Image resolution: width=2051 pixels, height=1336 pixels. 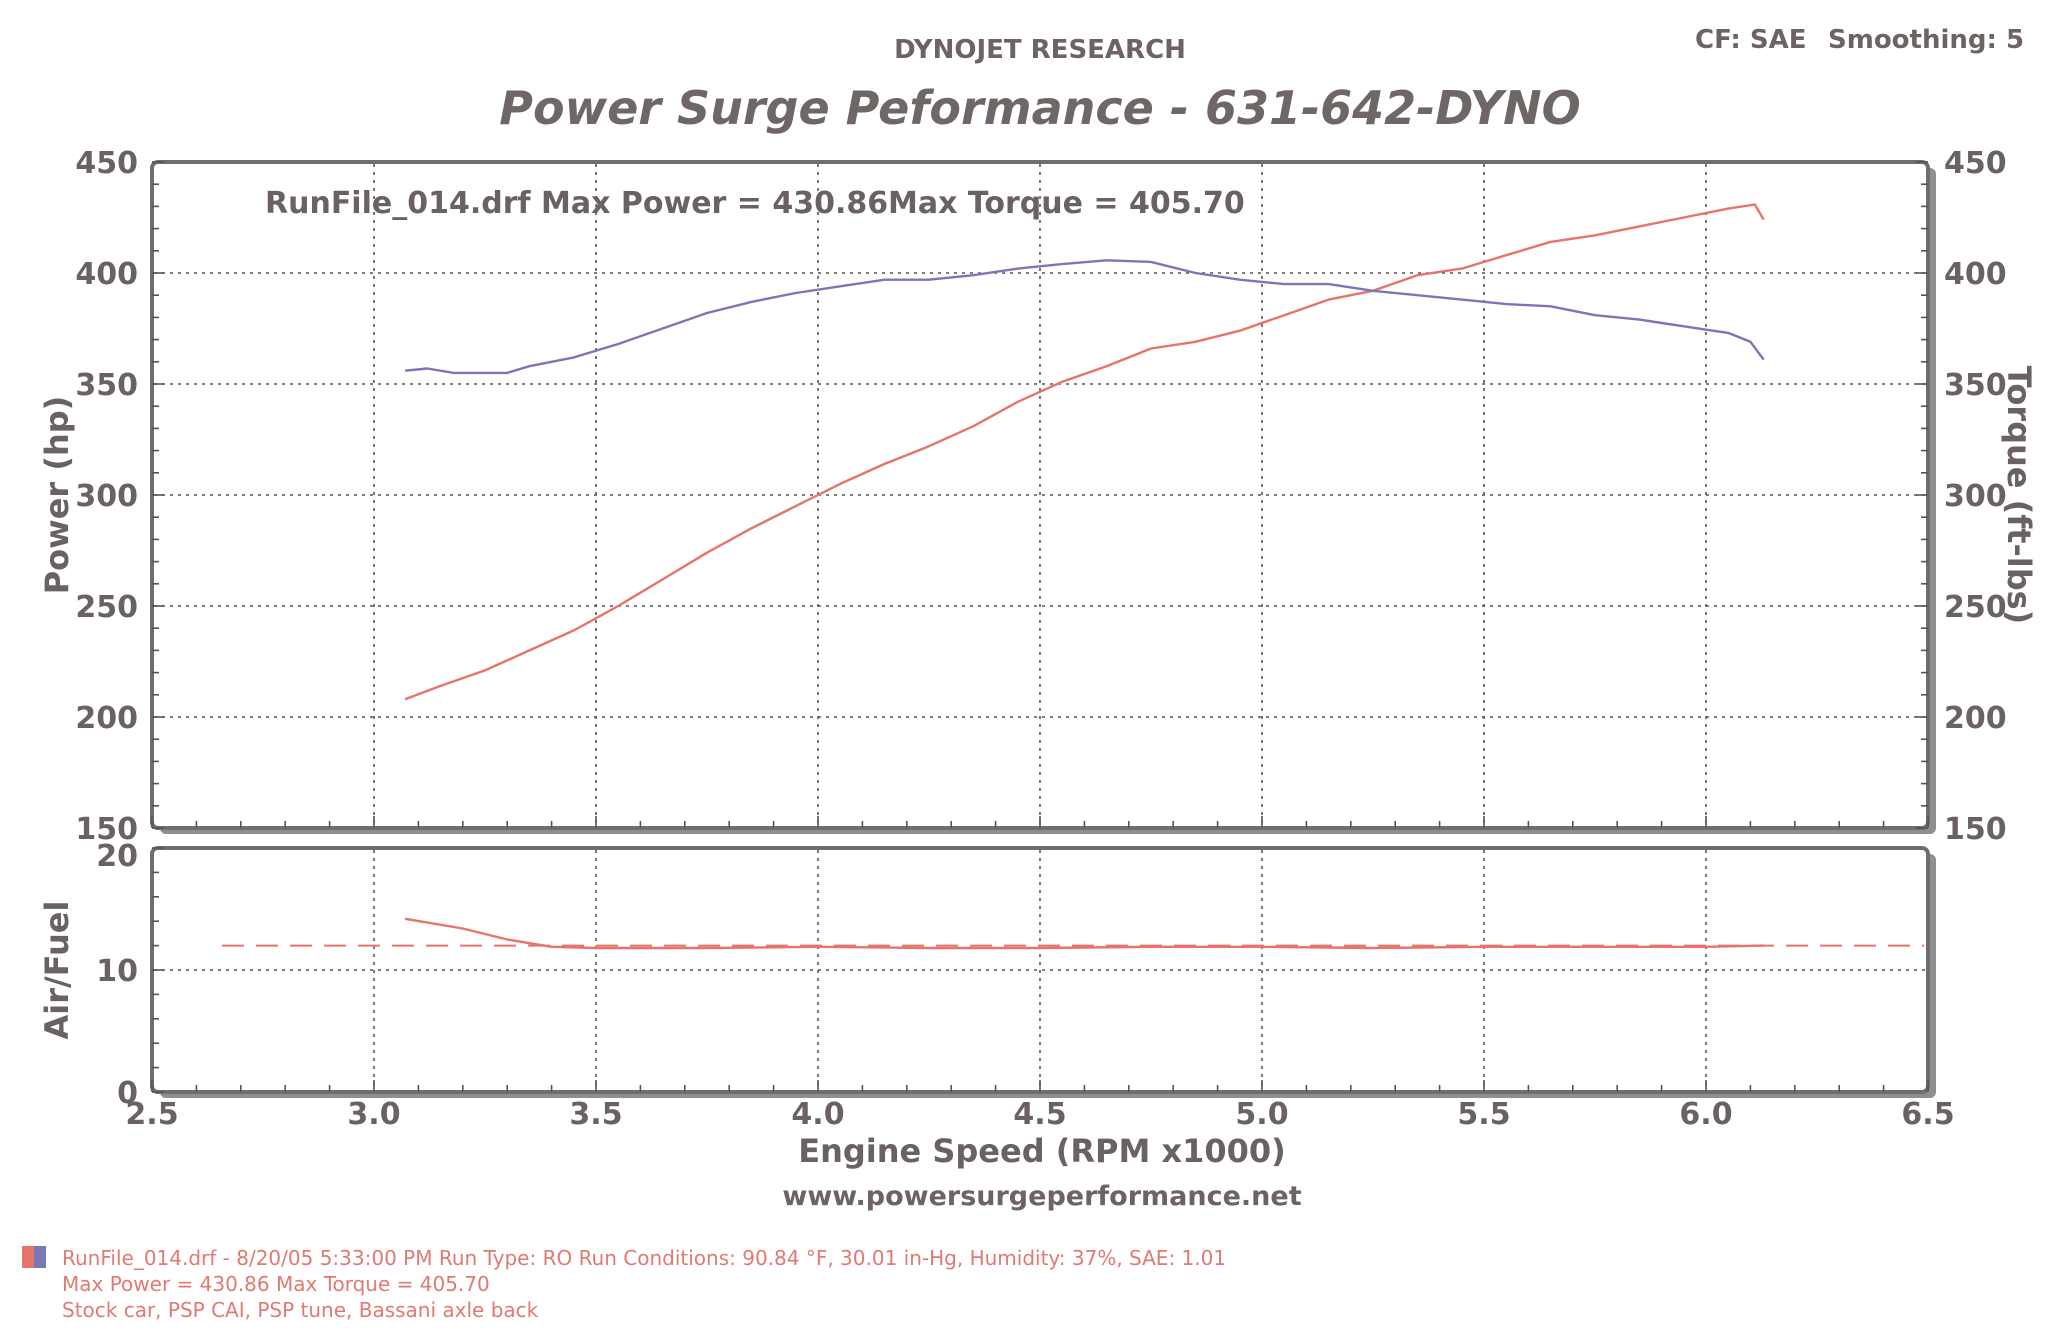 What do you see at coordinates (57, 495) in the screenshot?
I see `power-axis-label: Power (hp)` at bounding box center [57, 495].